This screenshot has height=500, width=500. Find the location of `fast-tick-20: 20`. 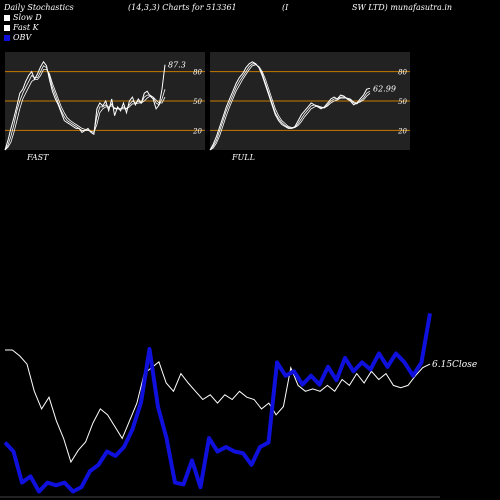

fast-tick-20: 20 is located at coordinates (197, 131).